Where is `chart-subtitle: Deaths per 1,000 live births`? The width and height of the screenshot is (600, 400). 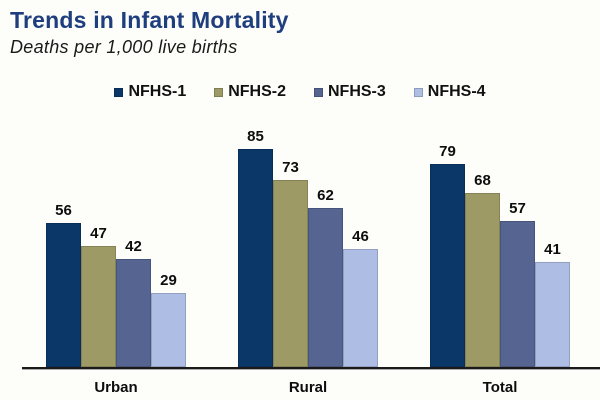 chart-subtitle: Deaths per 1,000 live births is located at coordinates (124, 47).